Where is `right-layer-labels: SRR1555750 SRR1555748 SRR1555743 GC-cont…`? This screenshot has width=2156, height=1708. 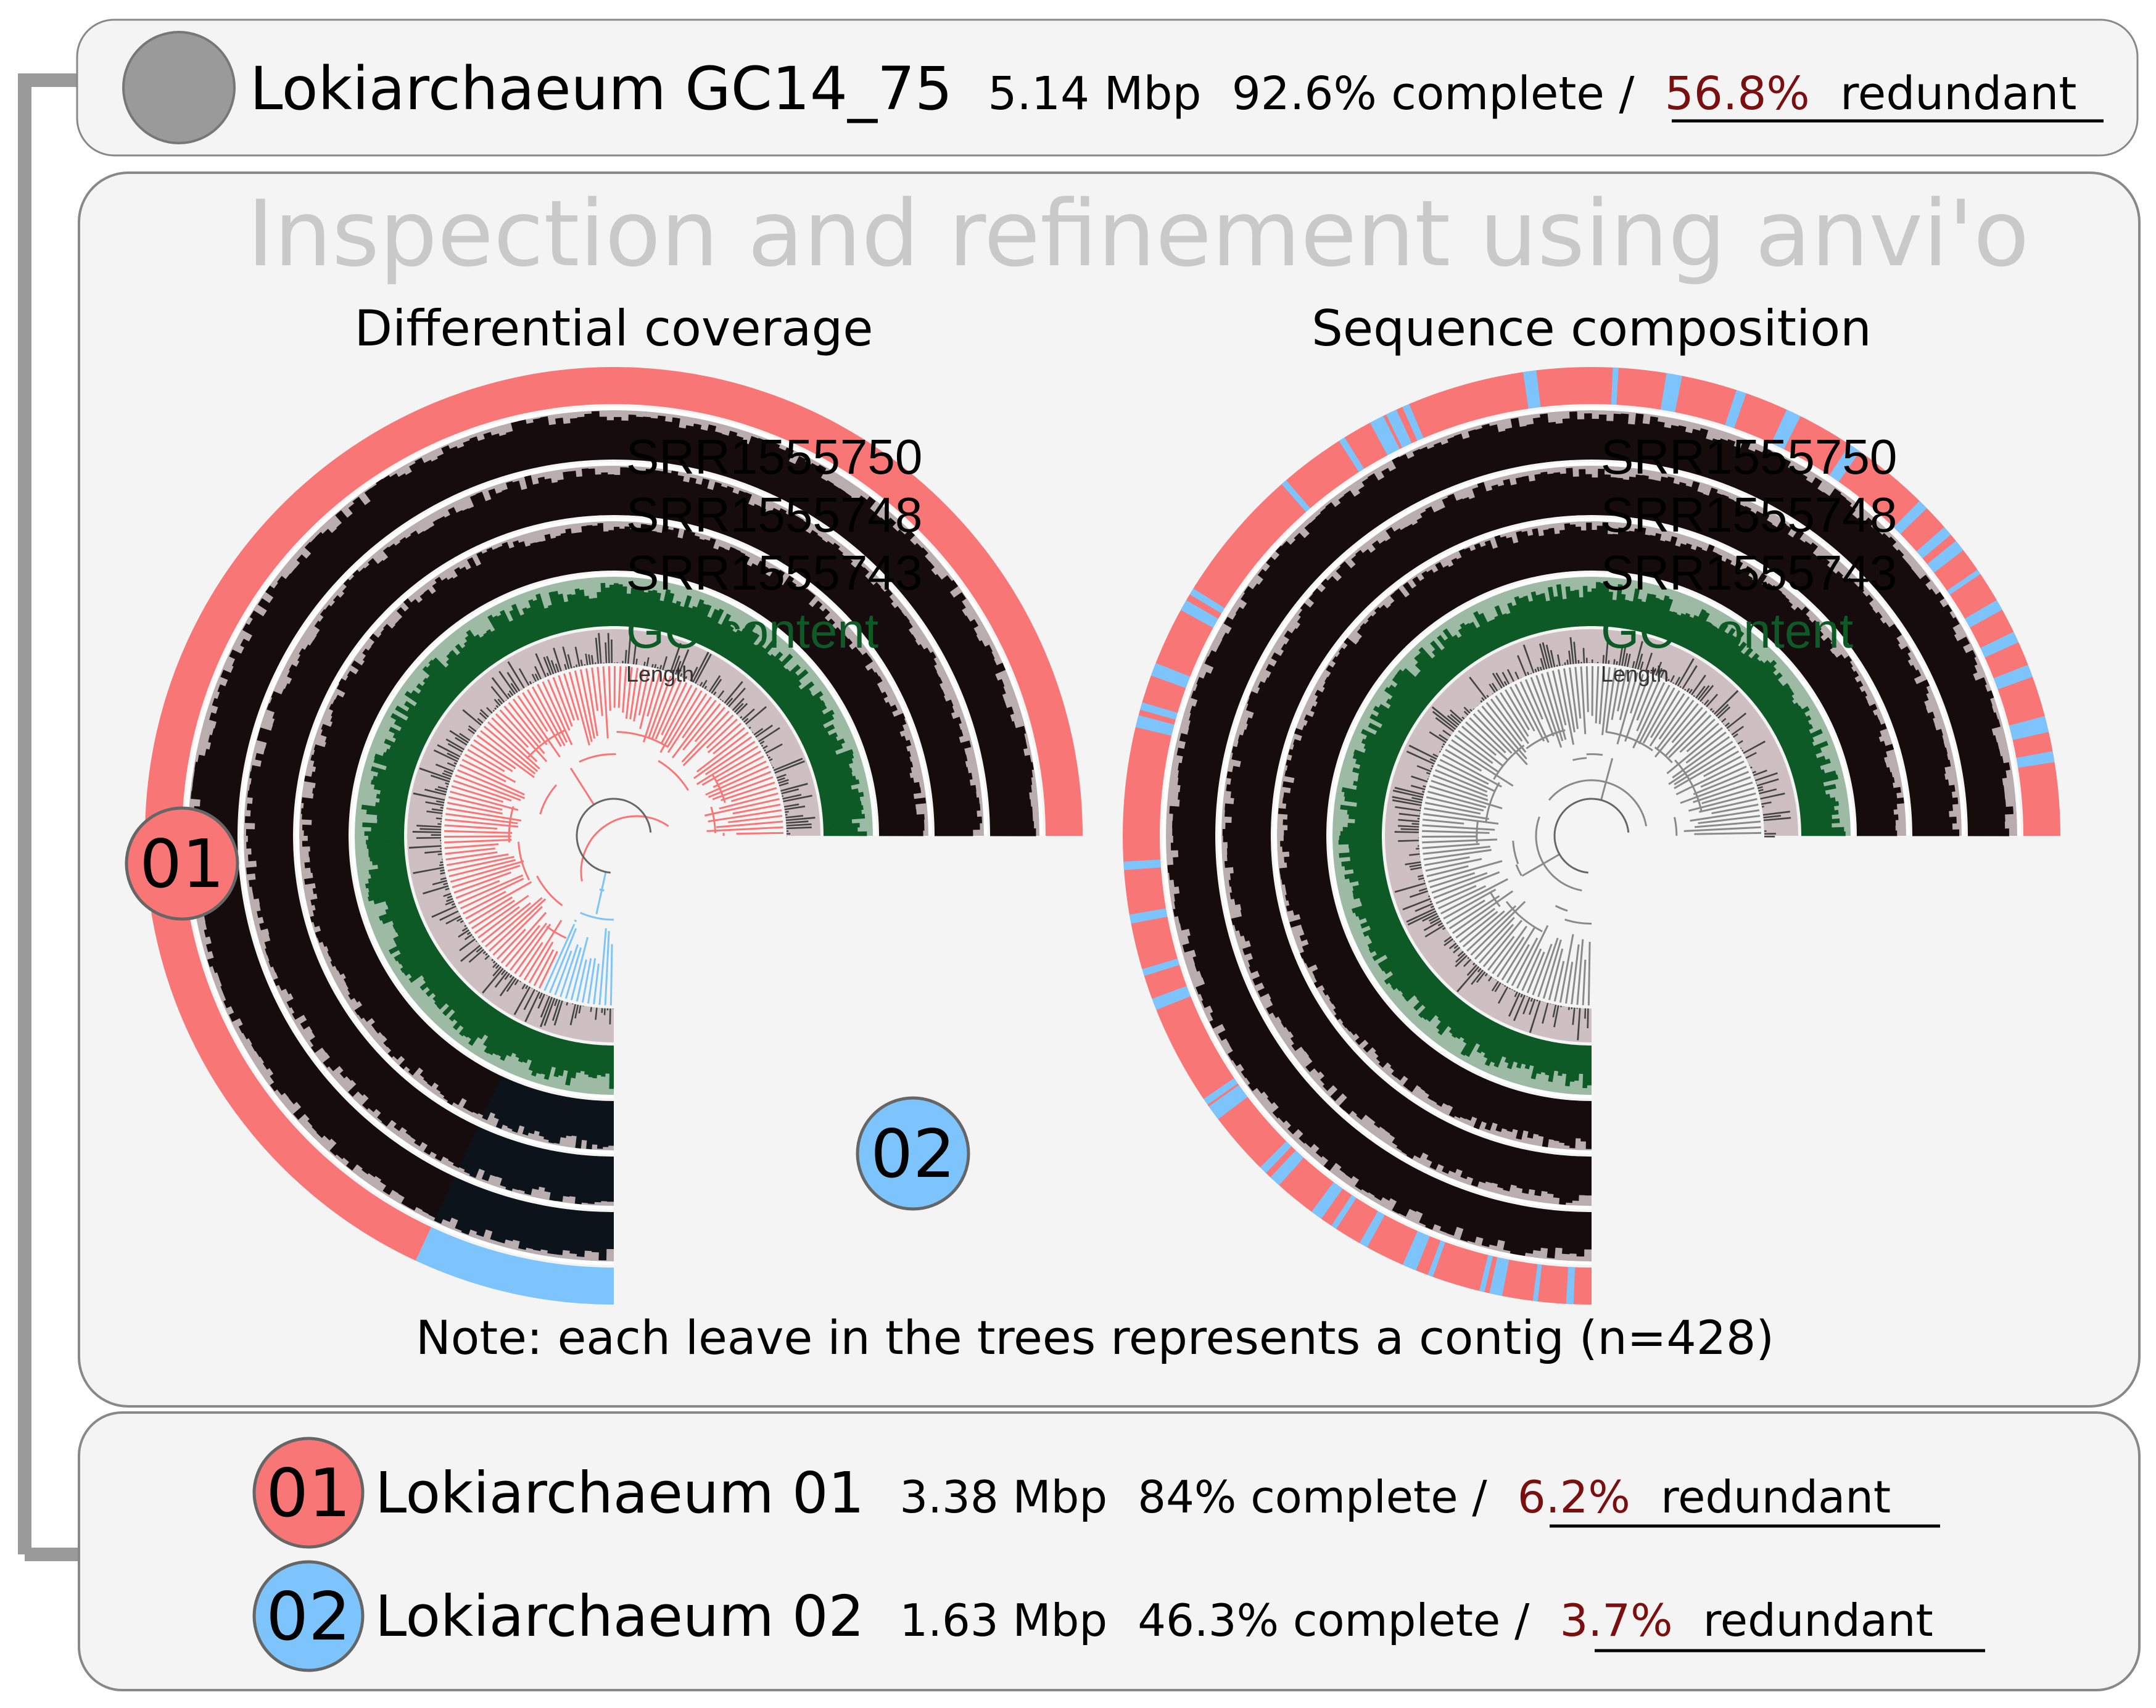 right-layer-labels: SRR1555750 SRR1555748 SRR1555743 GC-cont… is located at coordinates (1749, 558).